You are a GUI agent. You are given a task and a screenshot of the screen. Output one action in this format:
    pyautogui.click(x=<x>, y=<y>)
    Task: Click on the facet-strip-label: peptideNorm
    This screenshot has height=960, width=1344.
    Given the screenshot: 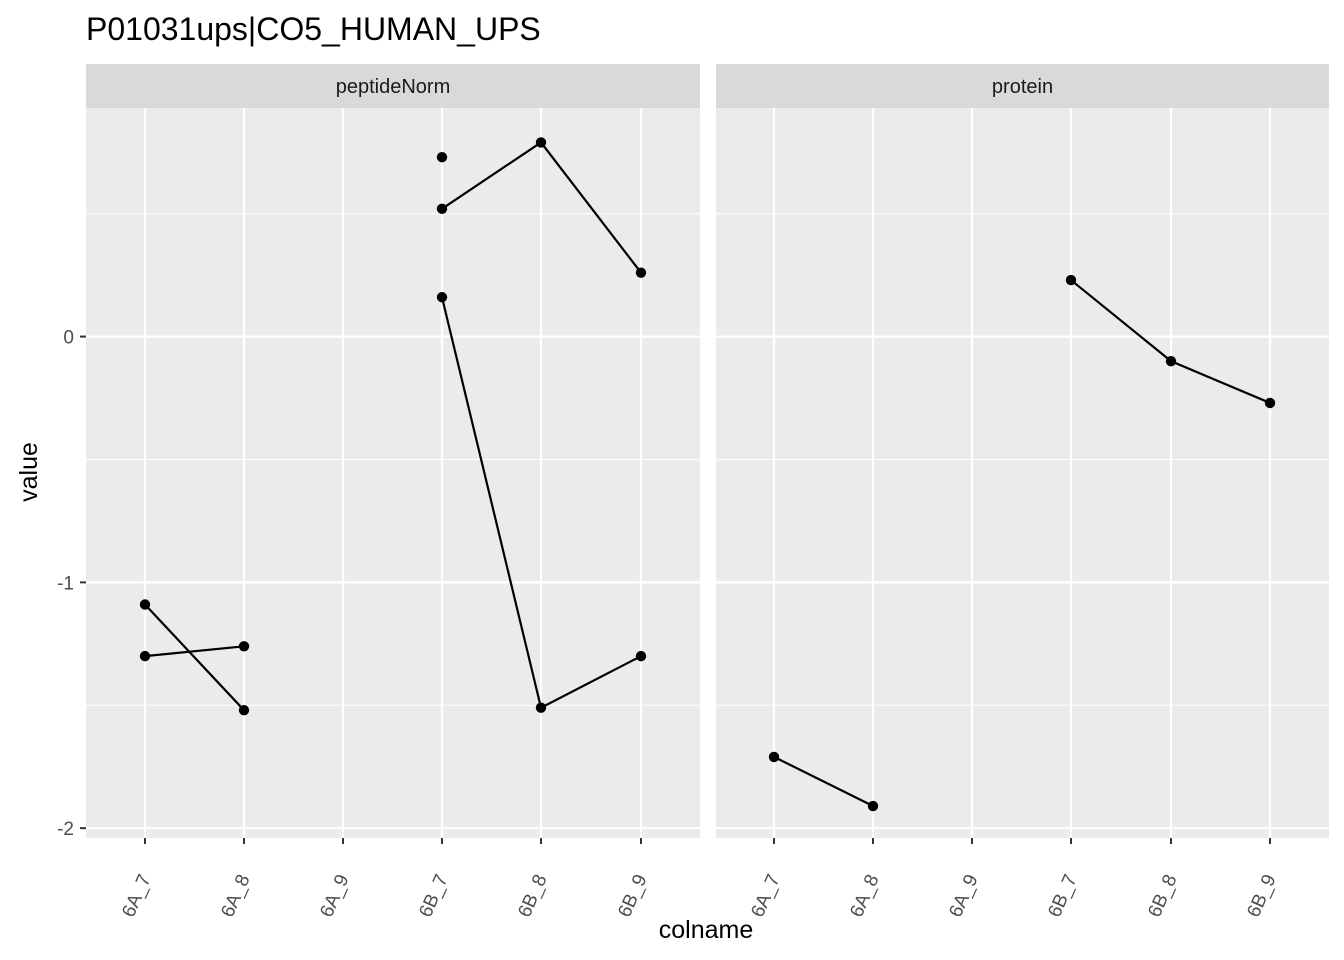 What is the action you would take?
    pyautogui.click(x=393, y=87)
    